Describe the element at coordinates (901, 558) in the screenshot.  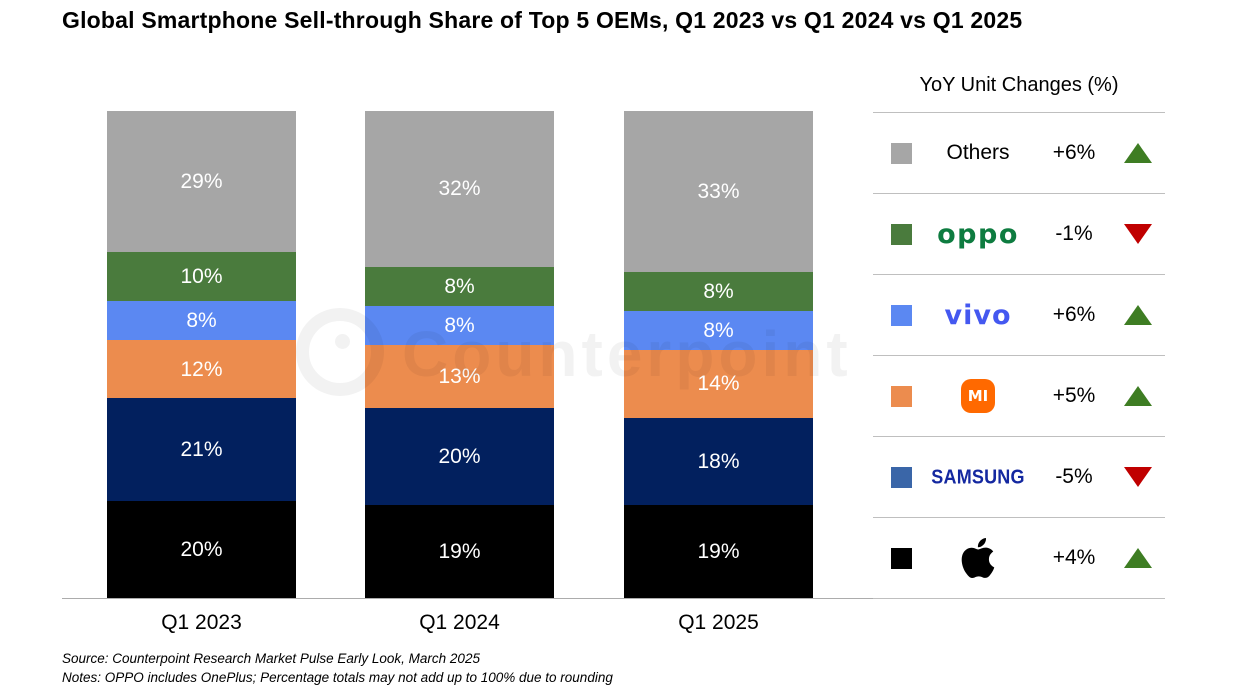
I see `legend-swatch-apple` at that location.